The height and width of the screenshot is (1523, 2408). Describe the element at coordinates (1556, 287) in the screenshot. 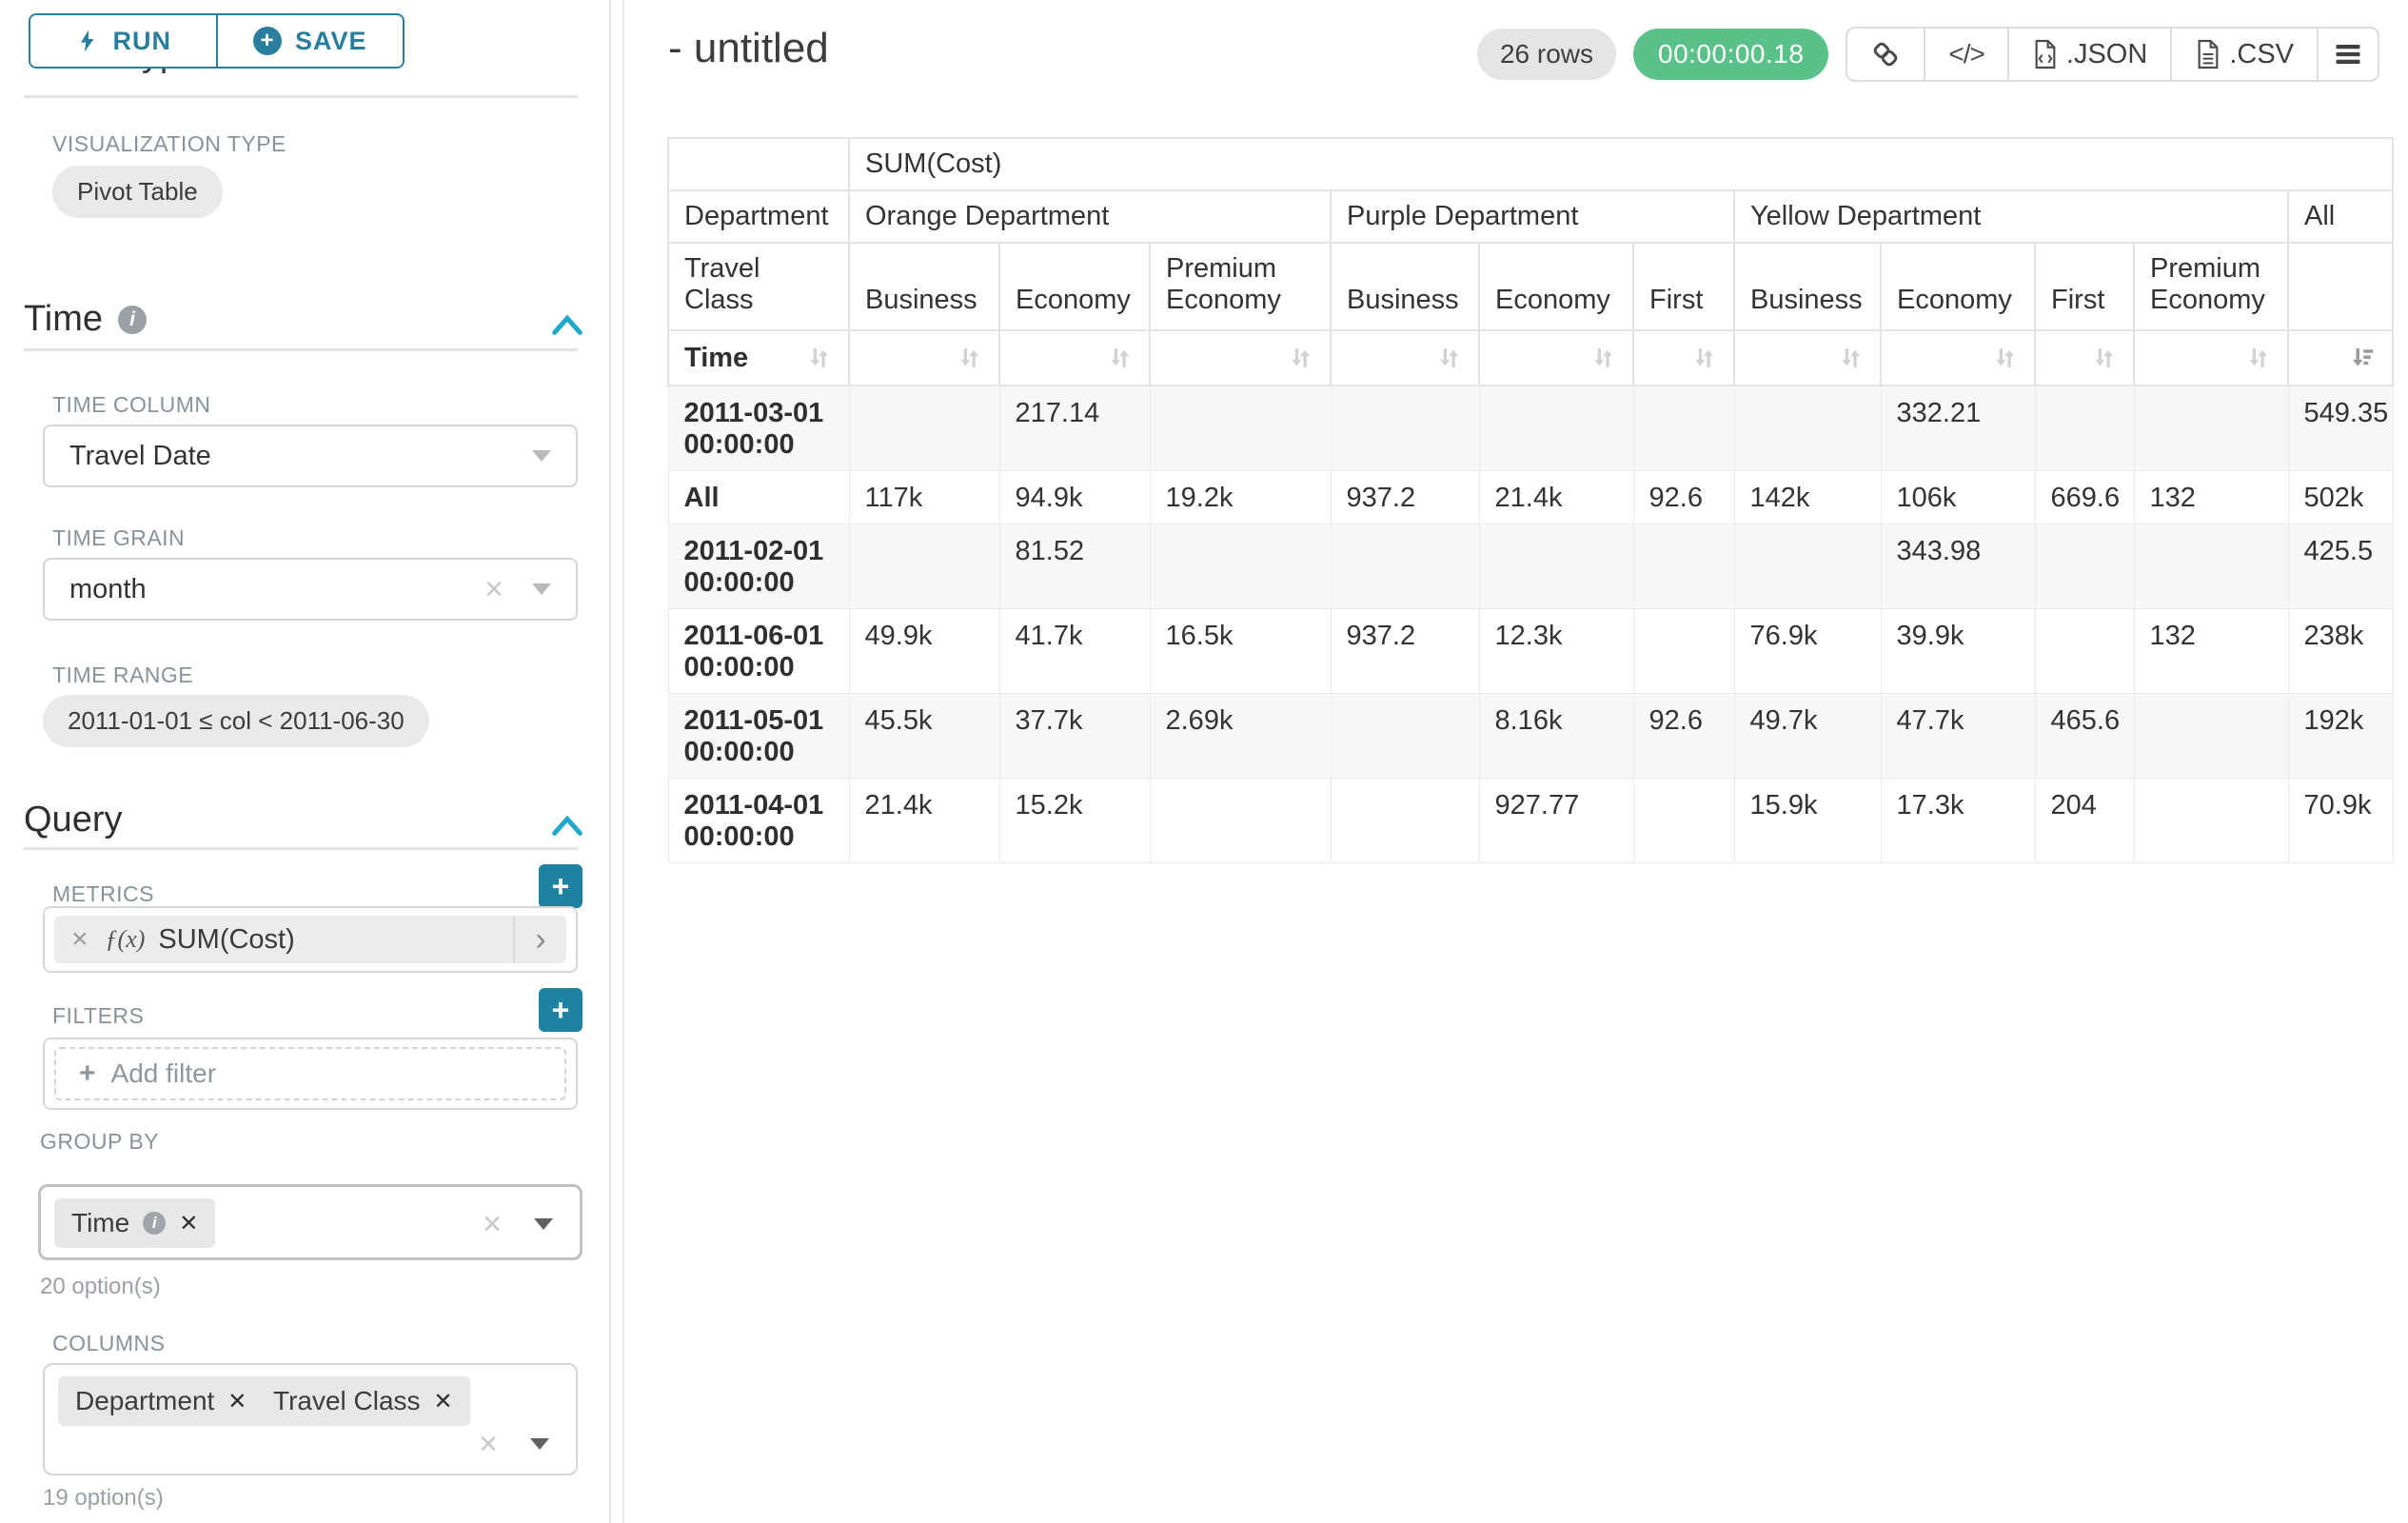

I see `travel-class-header: Economy` at that location.